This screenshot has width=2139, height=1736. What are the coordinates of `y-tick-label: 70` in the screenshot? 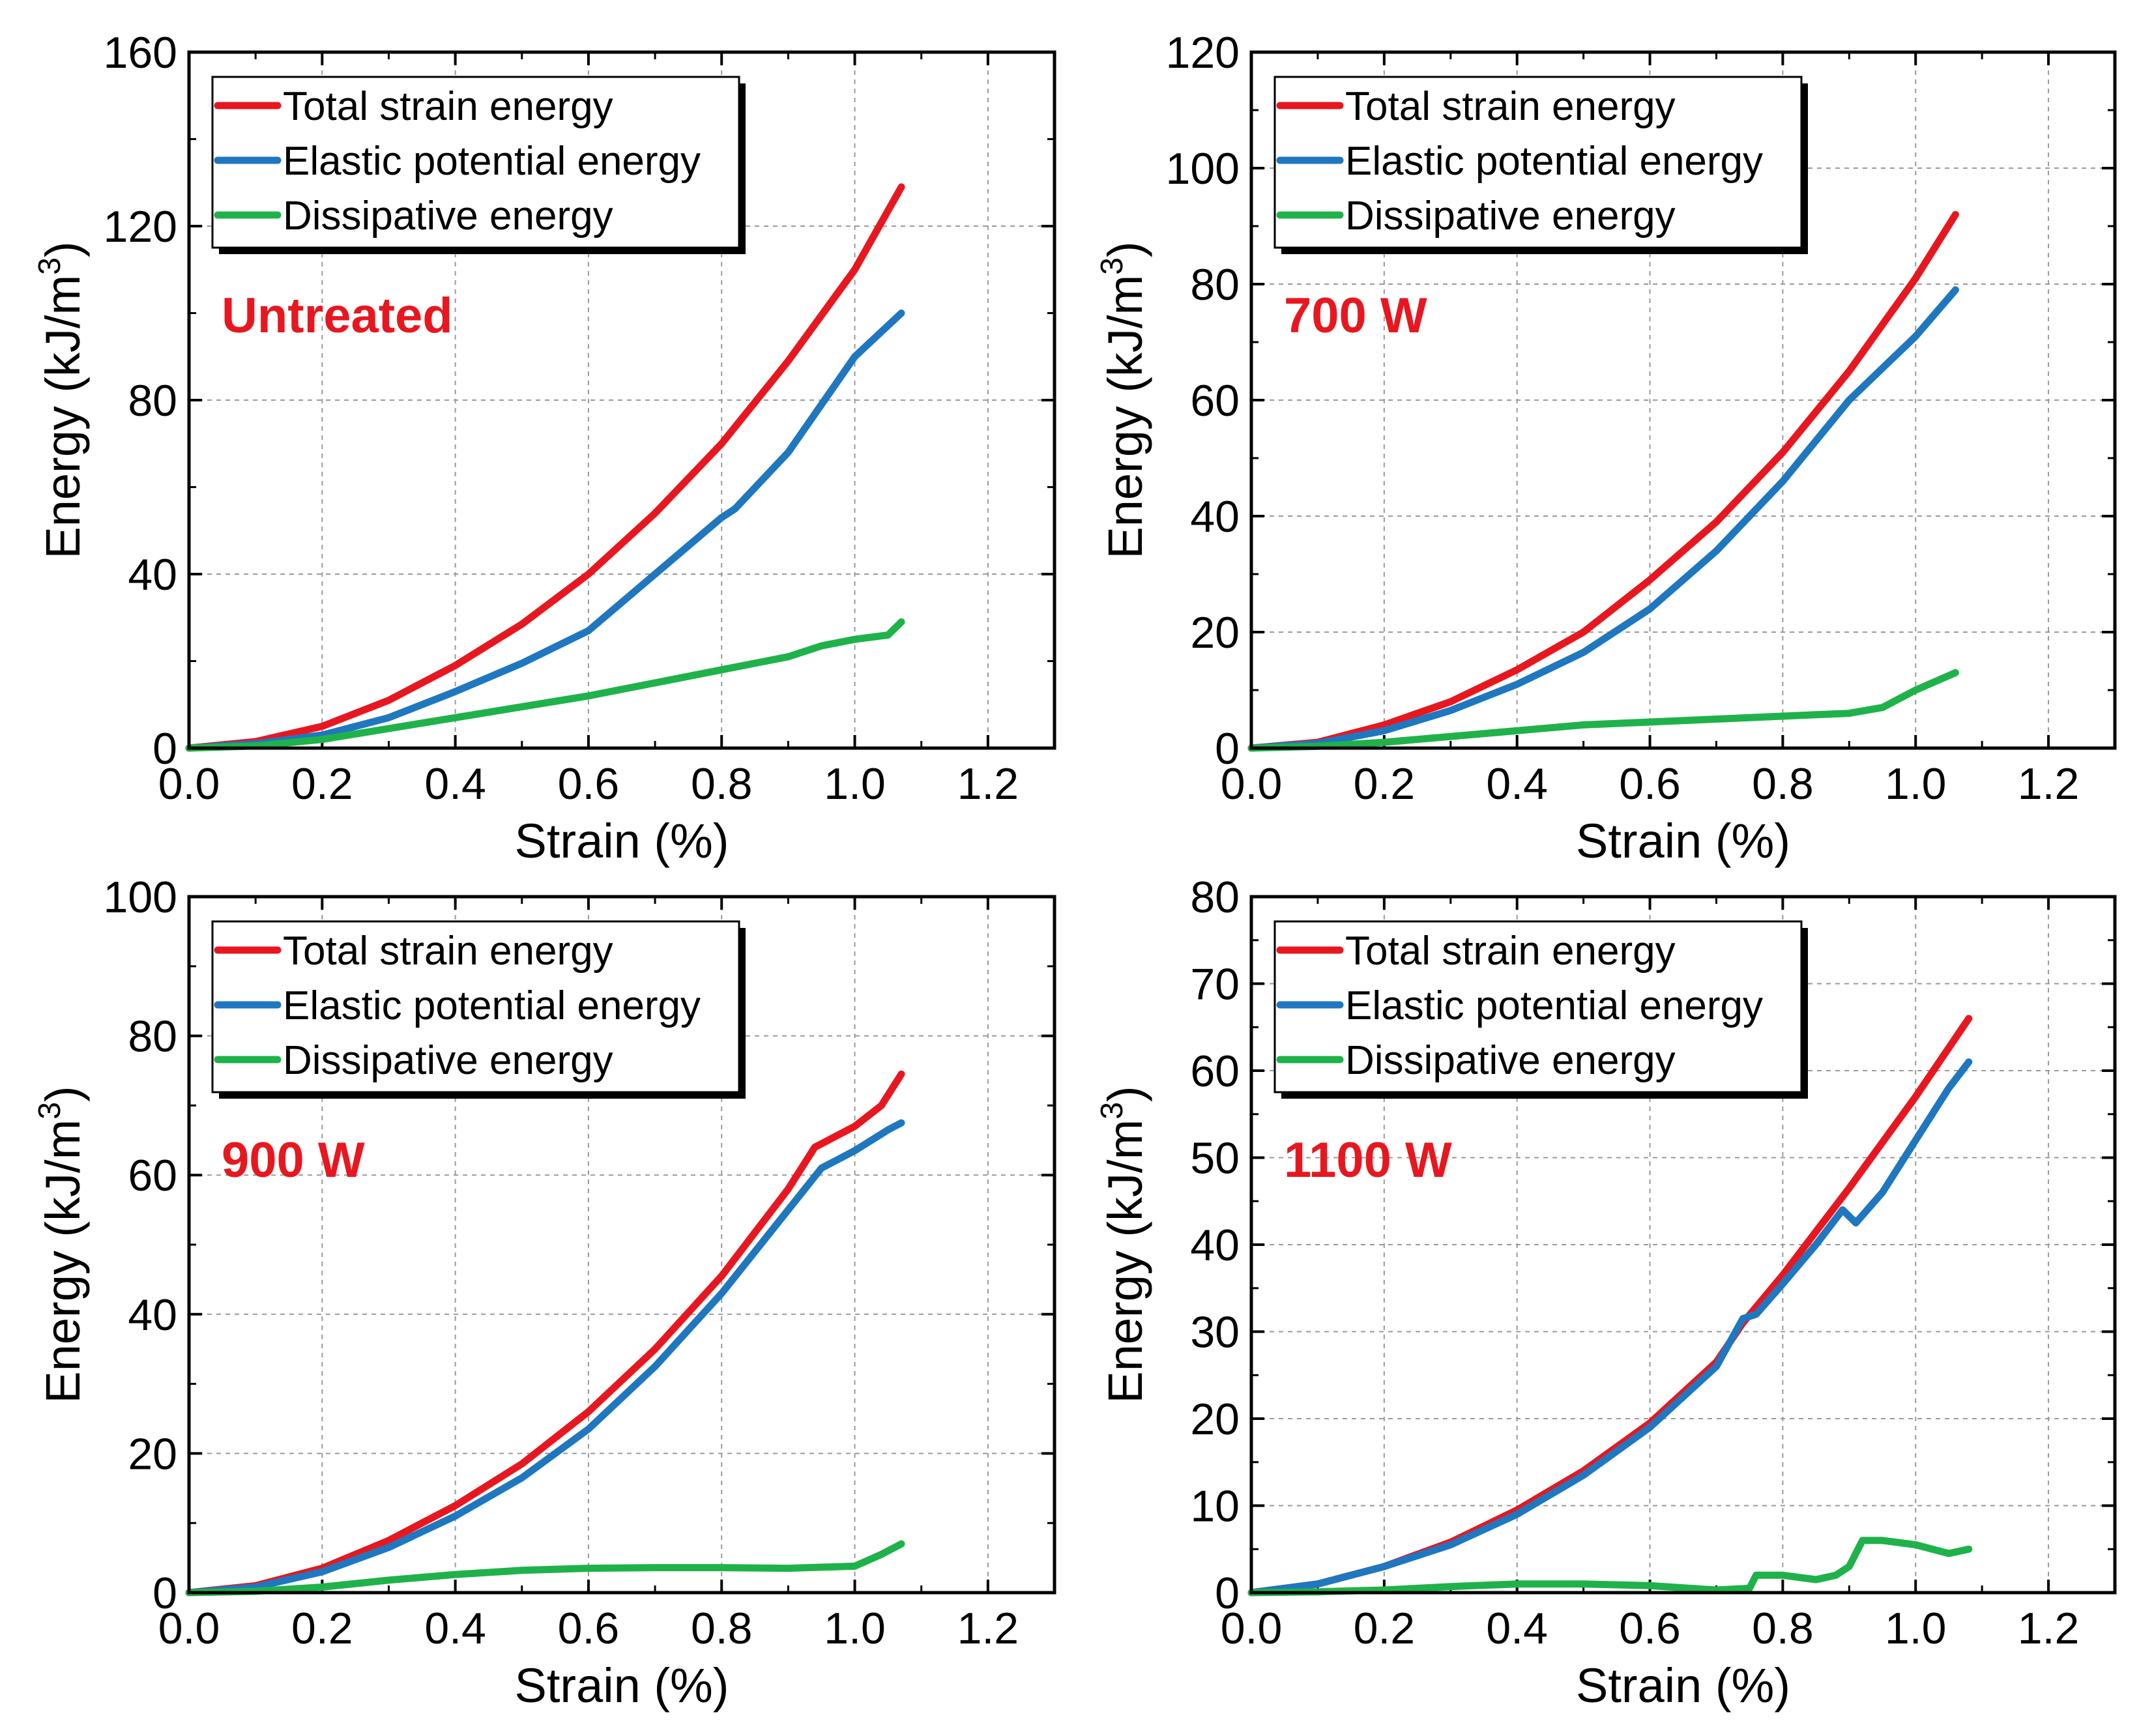 It's located at (1215, 984).